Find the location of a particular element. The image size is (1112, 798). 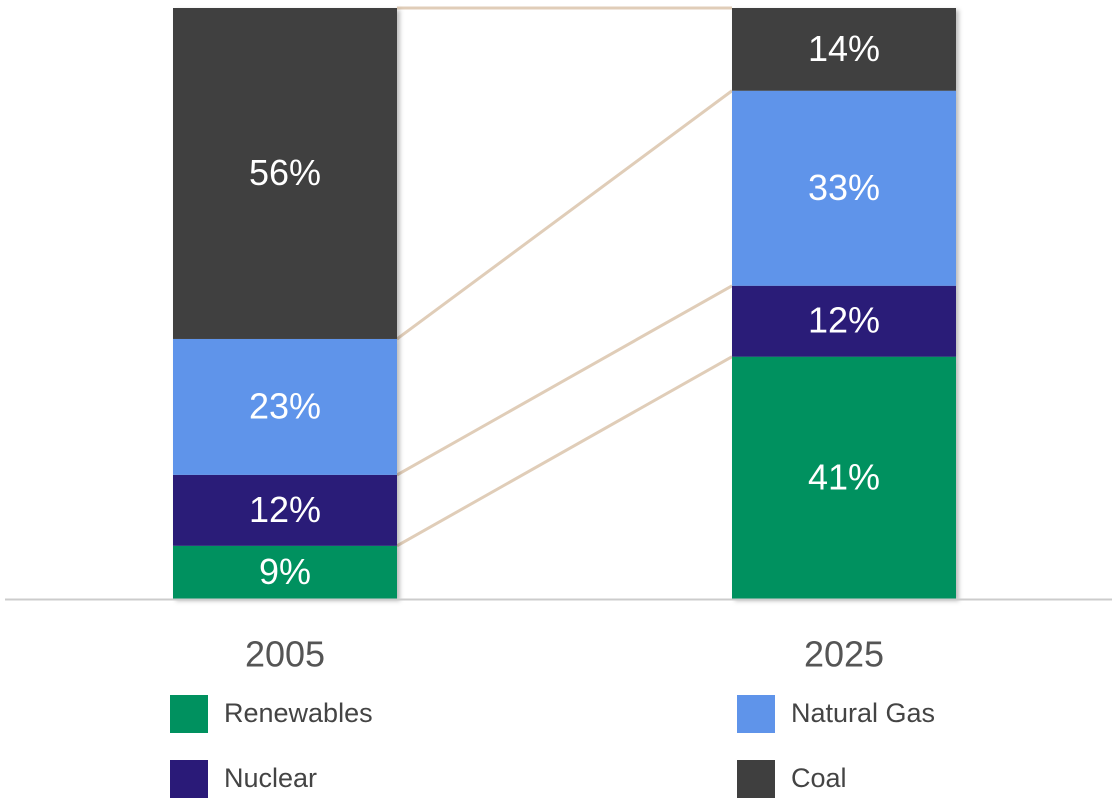

value-label: 56% is located at coordinates (285, 172).